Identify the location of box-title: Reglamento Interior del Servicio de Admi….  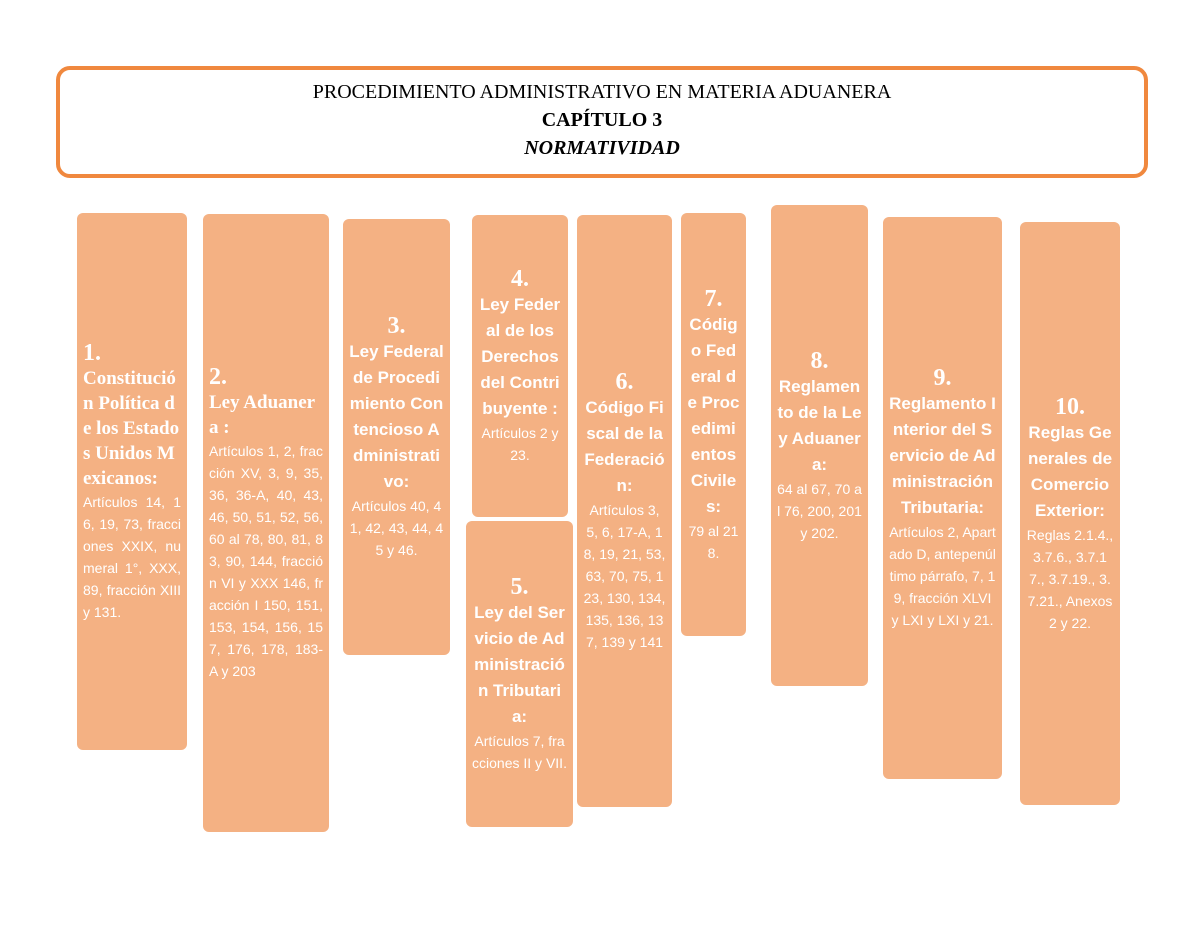
(942, 455).